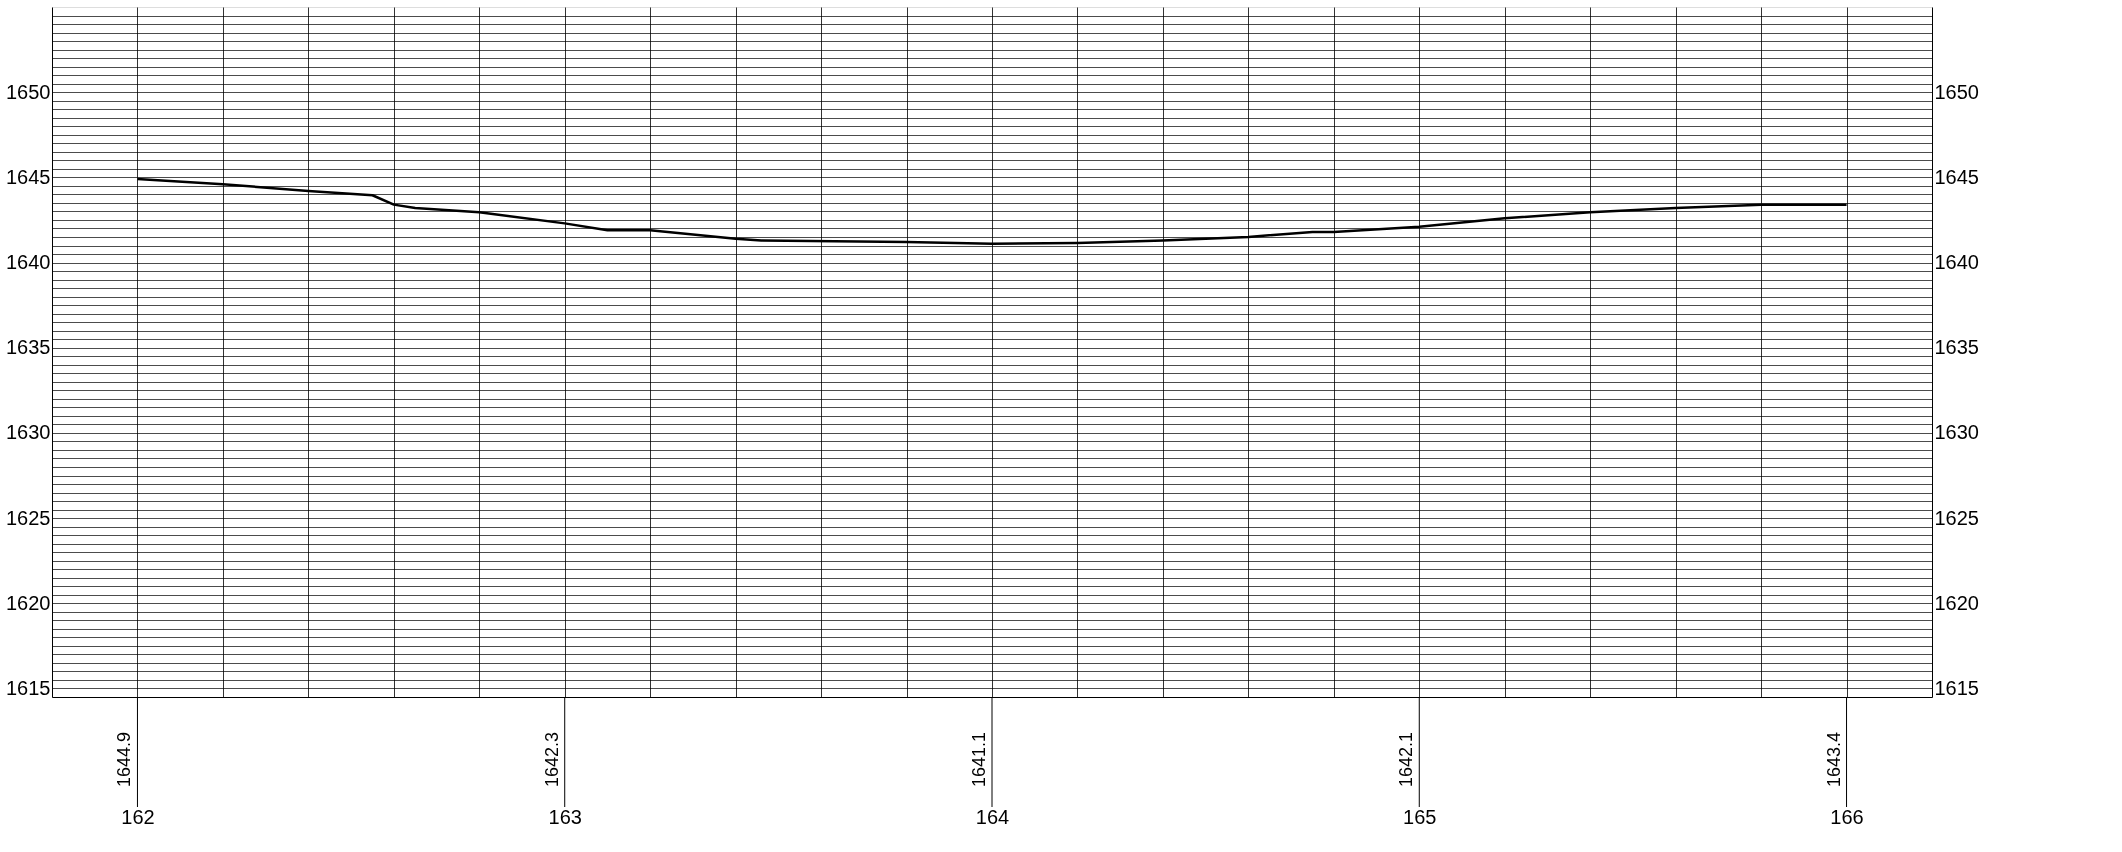 This screenshot has width=2122, height=852. What do you see at coordinates (1420, 816) in the screenshot?
I see `x-tick-label: 165` at bounding box center [1420, 816].